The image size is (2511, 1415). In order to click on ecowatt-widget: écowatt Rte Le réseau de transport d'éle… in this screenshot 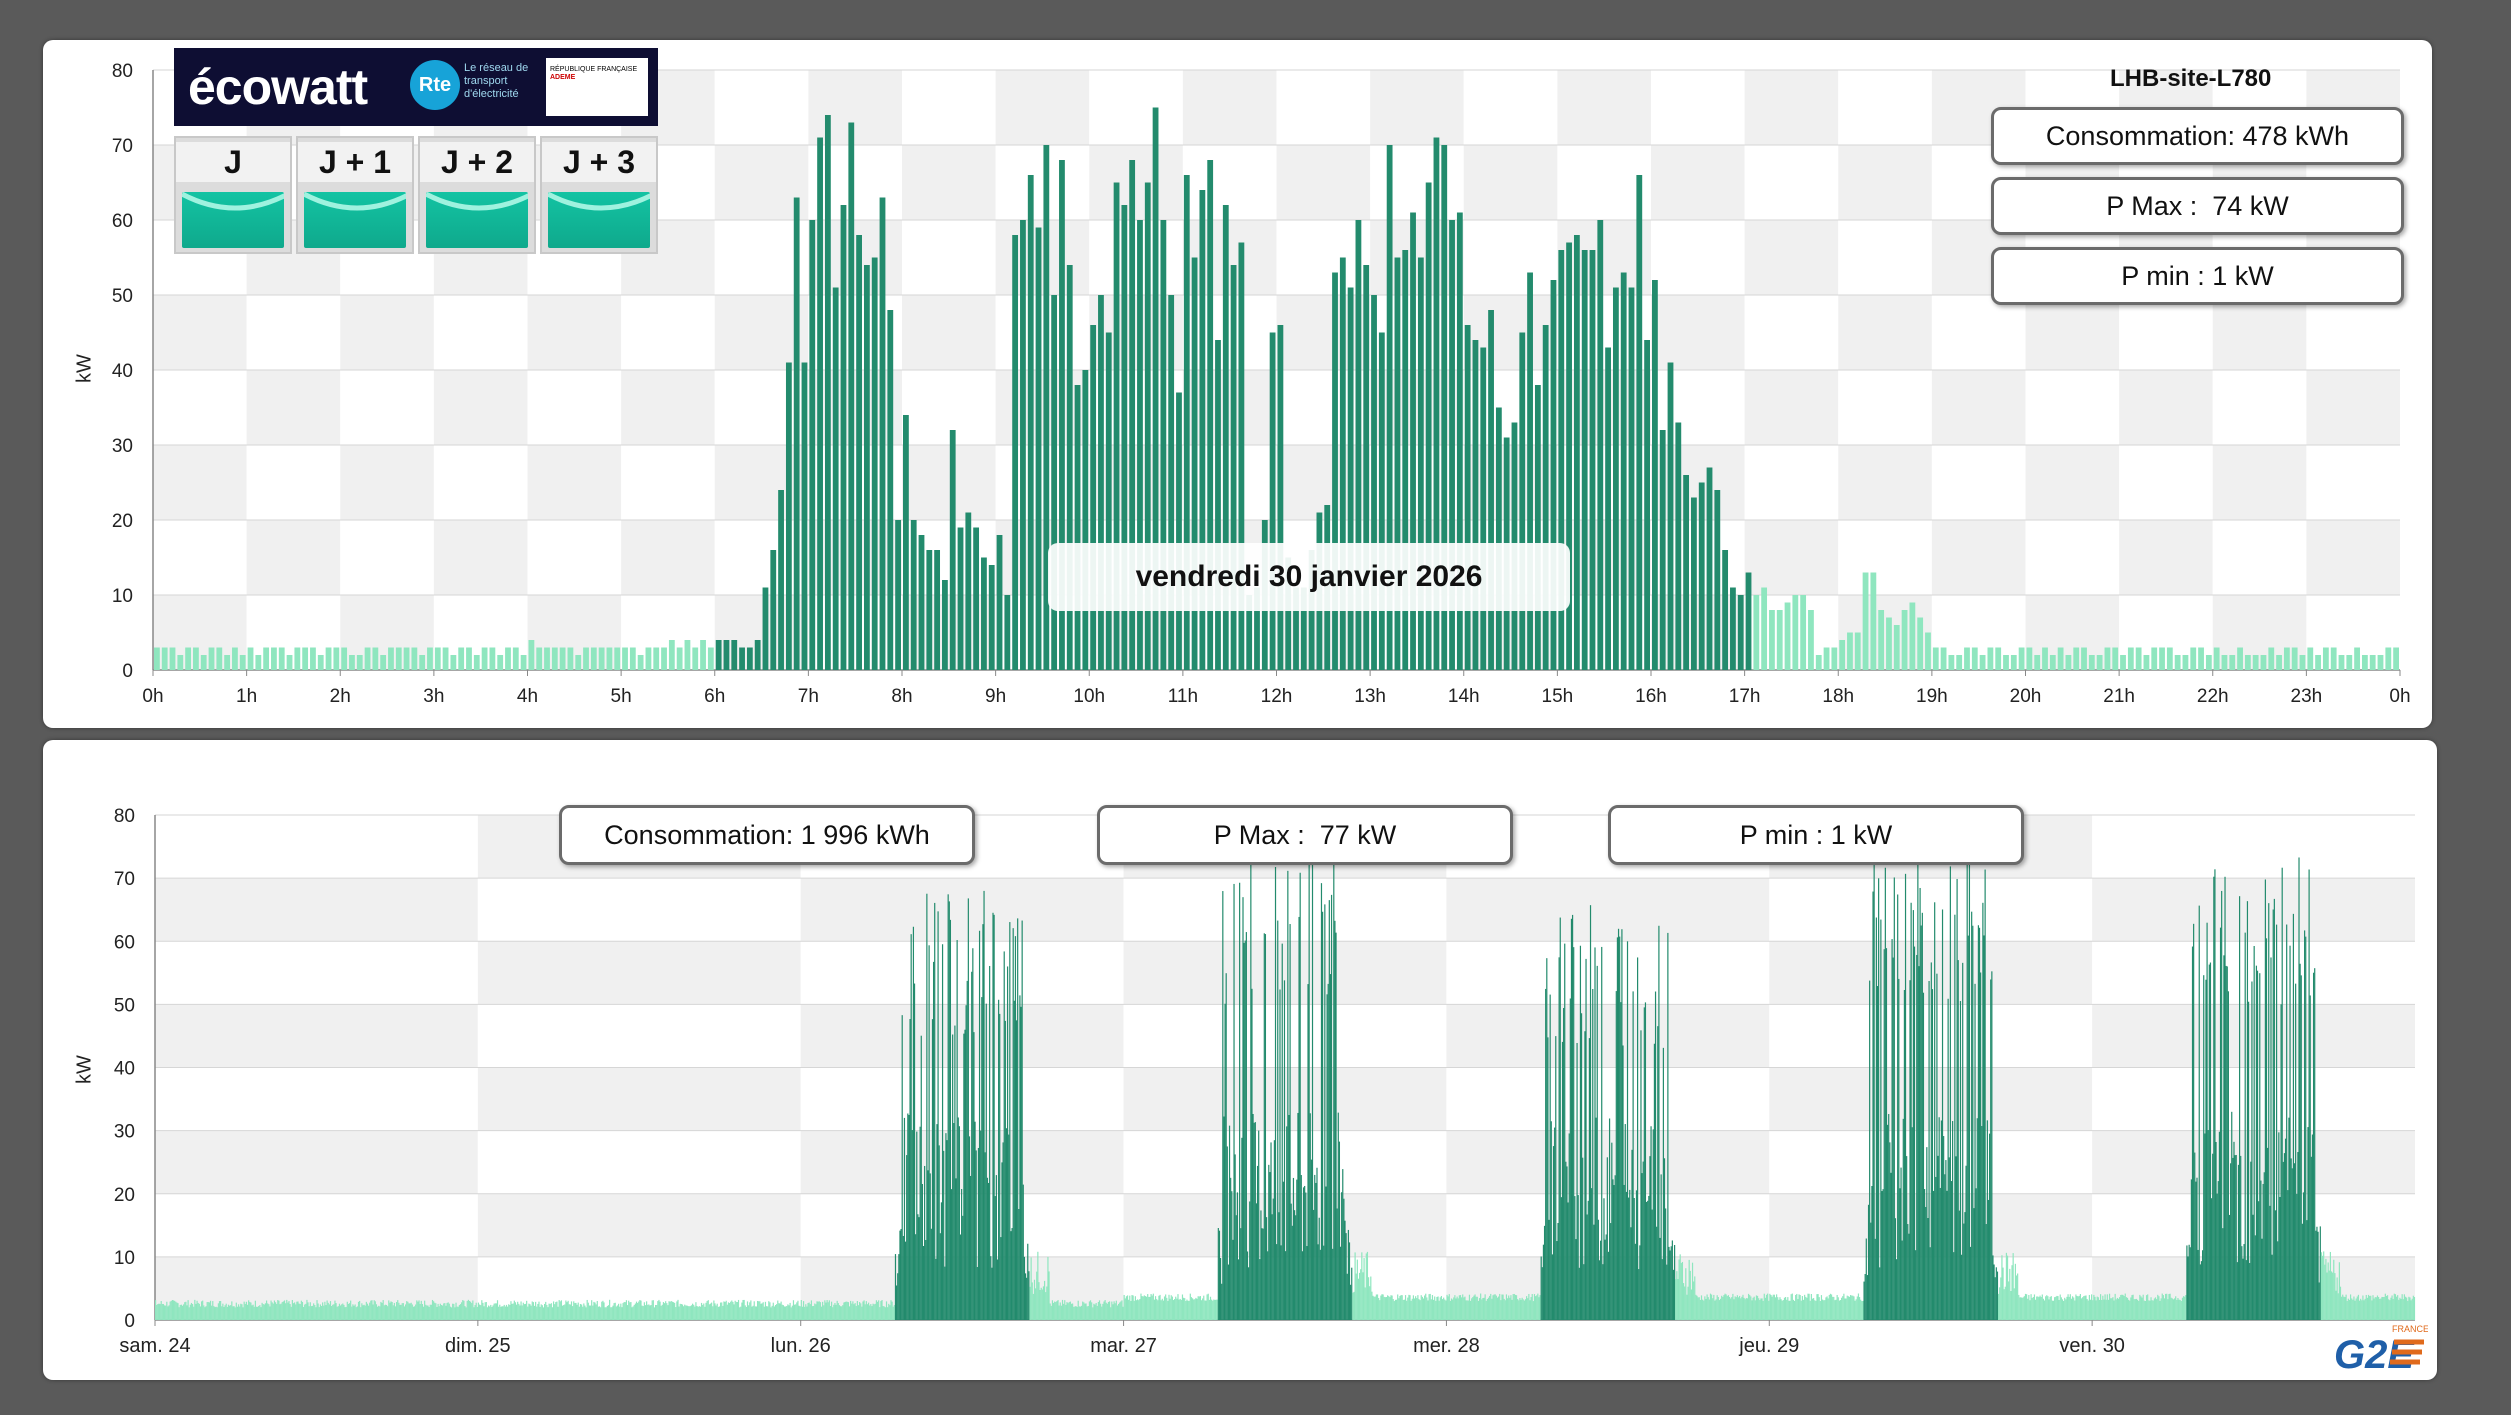, I will do `click(416, 153)`.